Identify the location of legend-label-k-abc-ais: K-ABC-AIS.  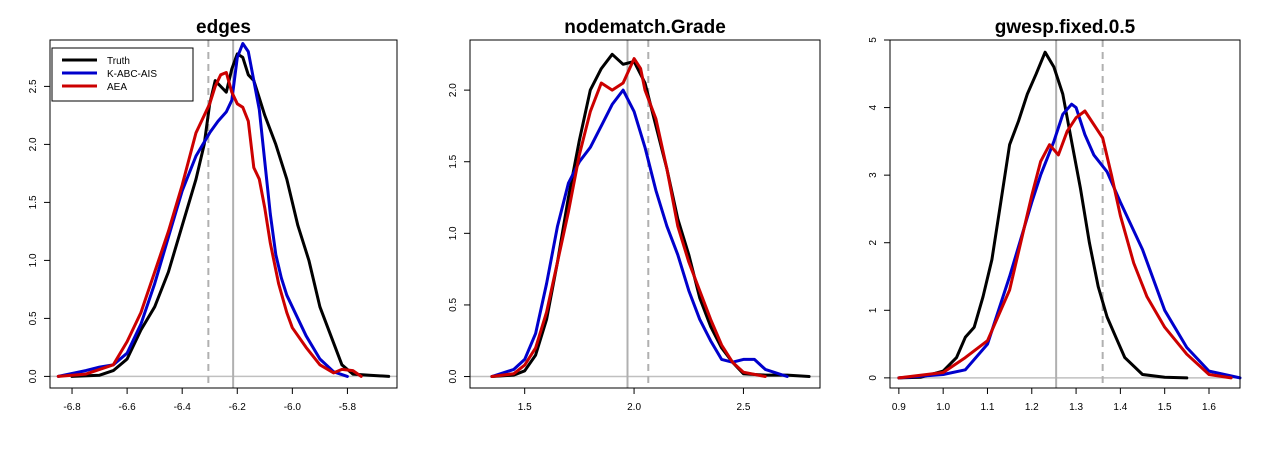
(132, 74).